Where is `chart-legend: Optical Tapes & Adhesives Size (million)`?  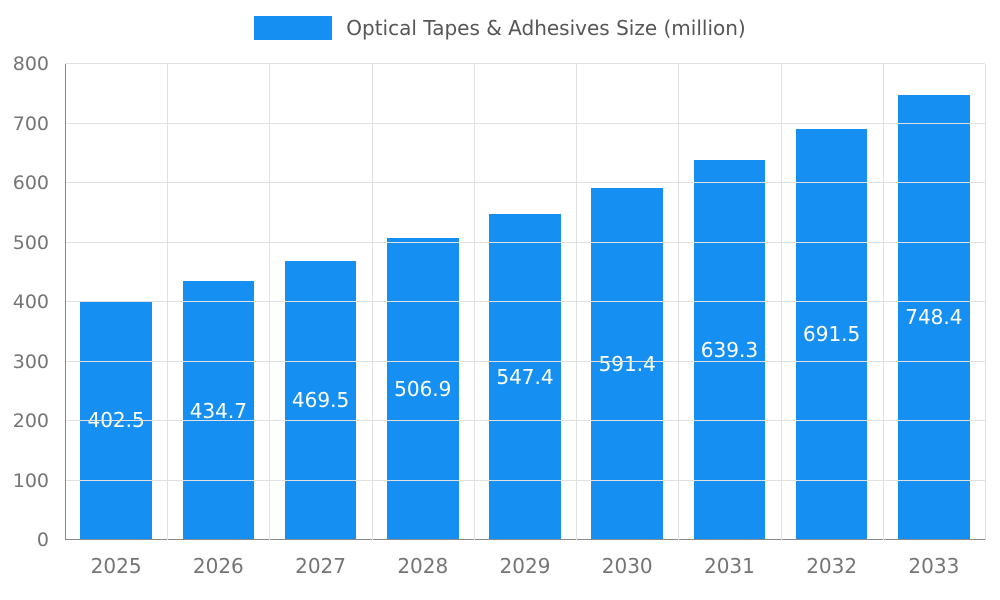
chart-legend: Optical Tapes & Adhesives Size (million) is located at coordinates (500, 28).